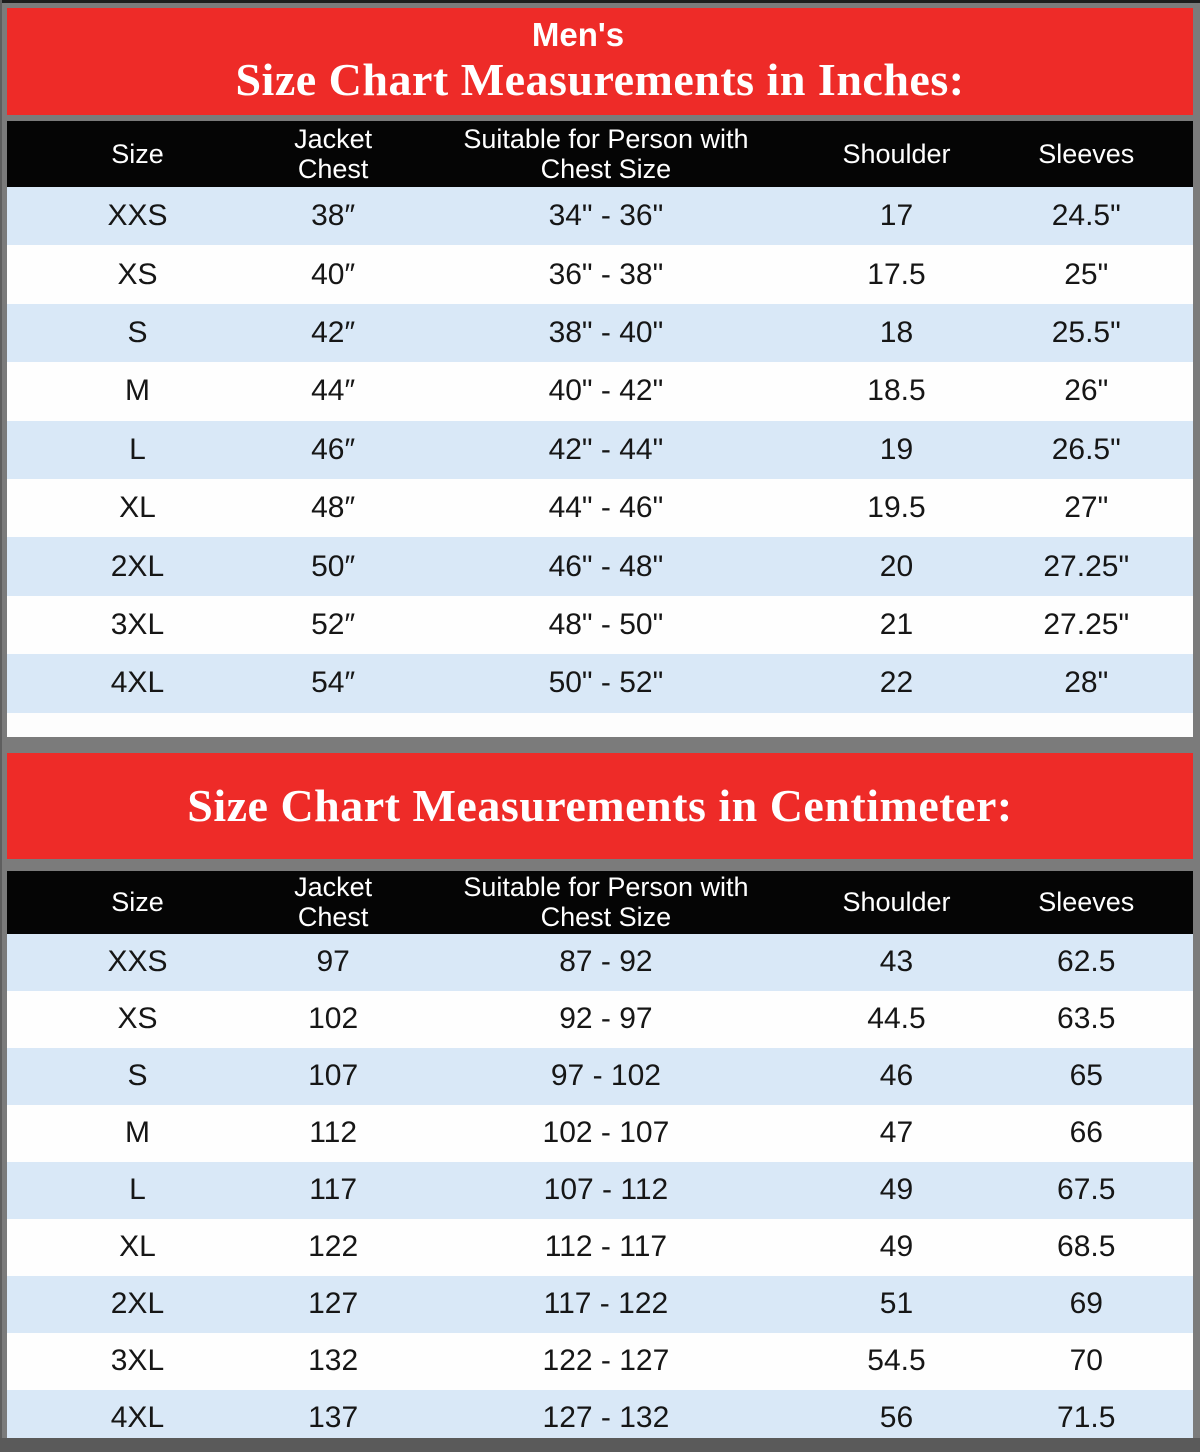  Describe the element at coordinates (606, 1019) in the screenshot. I see `table-cell: 92 - 97` at that location.